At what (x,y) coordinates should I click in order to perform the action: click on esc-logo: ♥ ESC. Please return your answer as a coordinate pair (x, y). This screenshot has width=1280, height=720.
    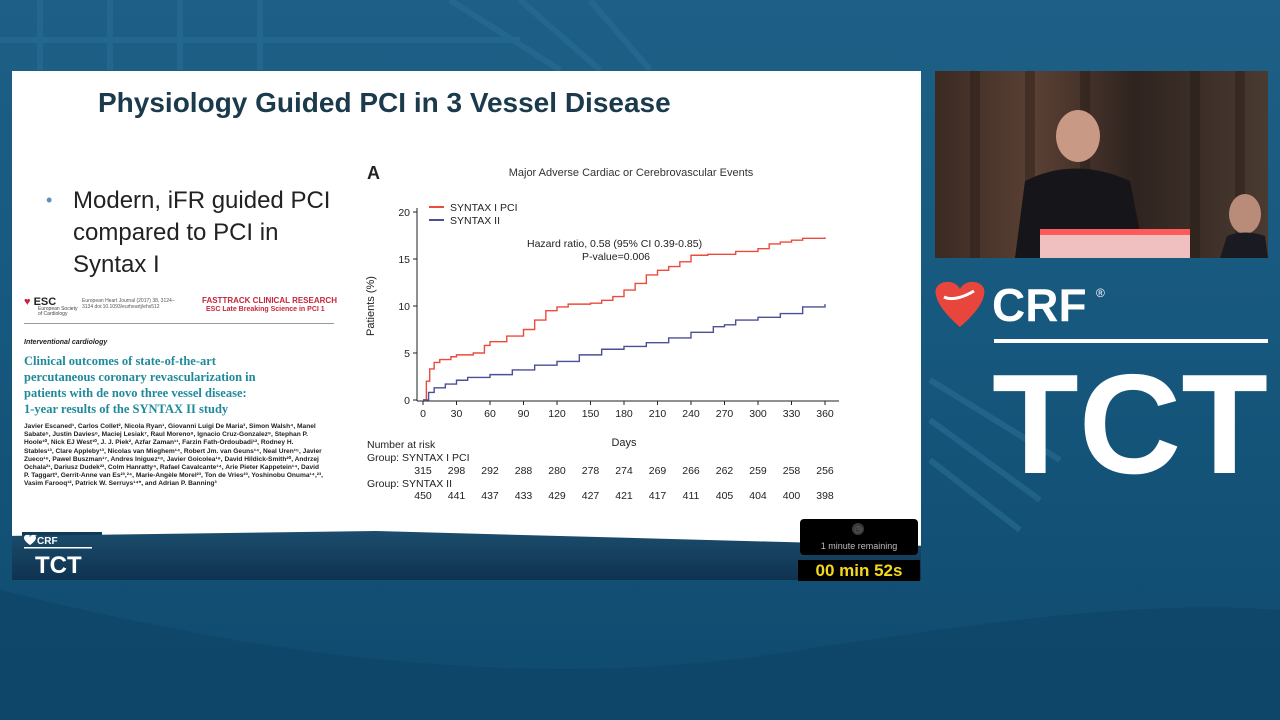
    Looking at the image, I should click on (40, 302).